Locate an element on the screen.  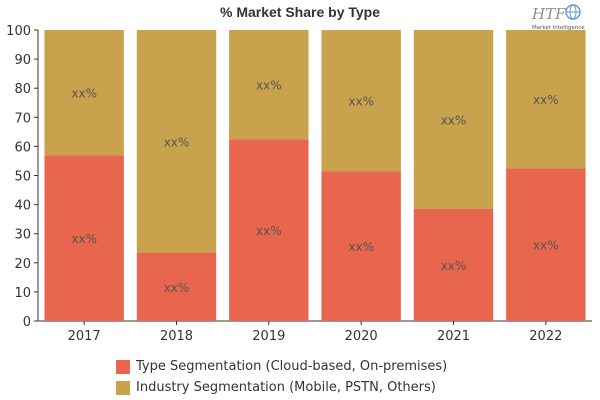
chart-title: % Market Share by Type is located at coordinates (300, 12).